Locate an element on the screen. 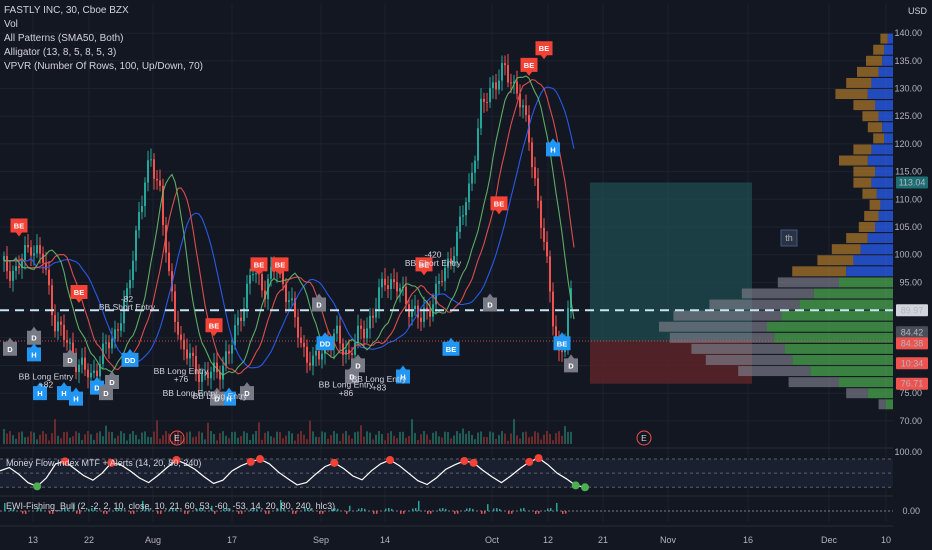  signal-label: H is located at coordinates (33, 354).